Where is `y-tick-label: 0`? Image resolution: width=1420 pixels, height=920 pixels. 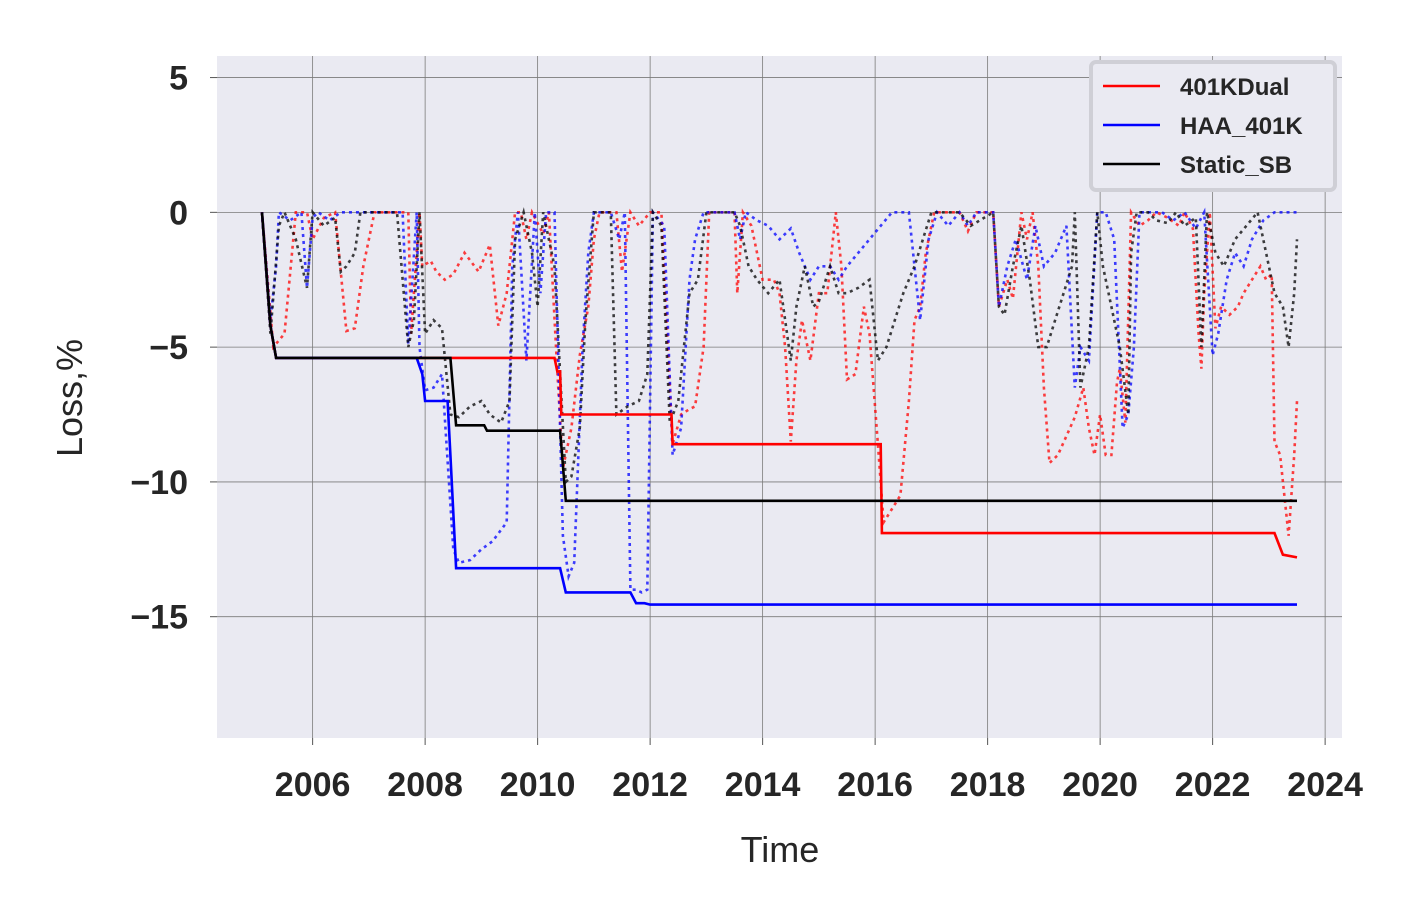
y-tick-label: 0 is located at coordinates (178, 213).